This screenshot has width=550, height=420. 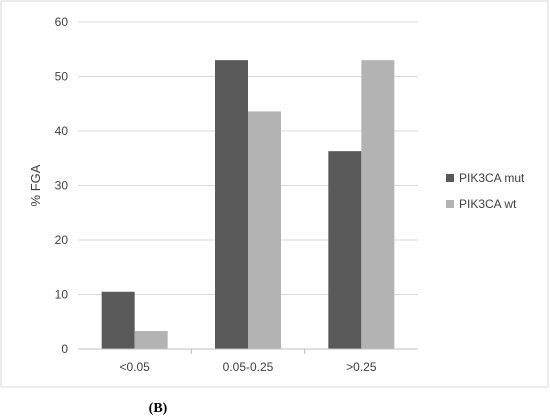 What do you see at coordinates (62, 77) in the screenshot?
I see `y-tick-label: 50` at bounding box center [62, 77].